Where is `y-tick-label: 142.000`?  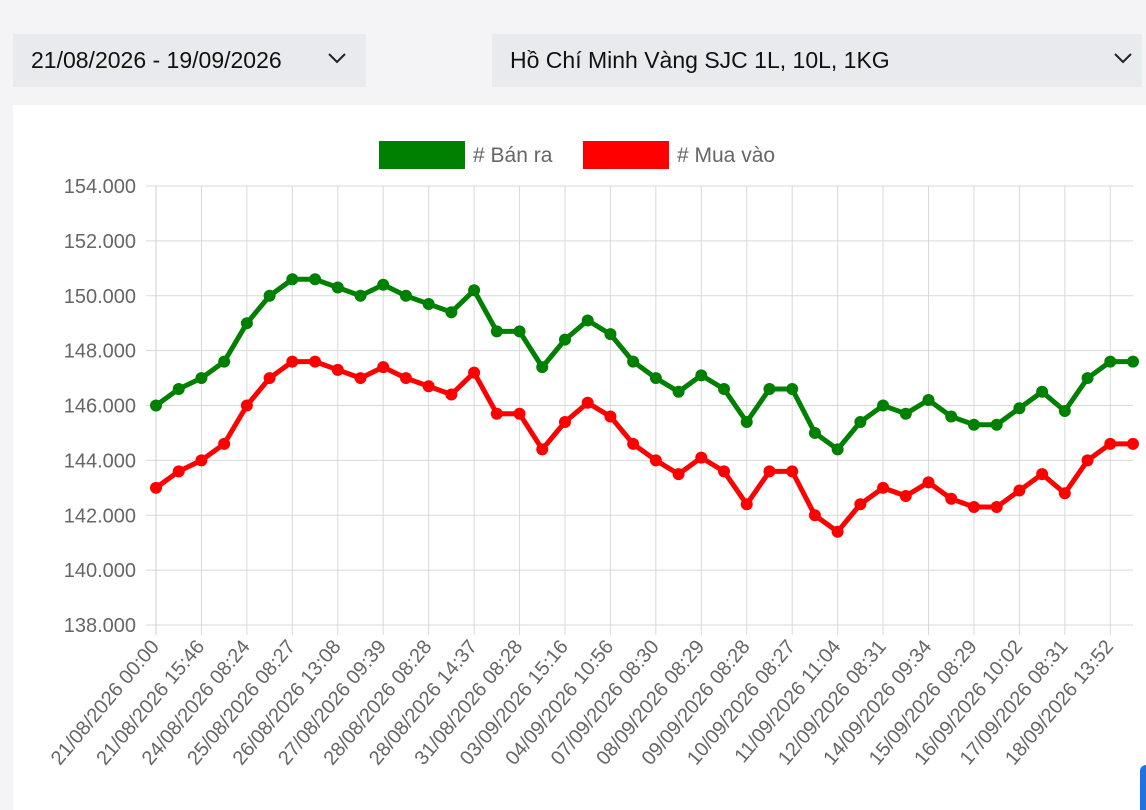 y-tick-label: 142.000 is located at coordinates (100, 516).